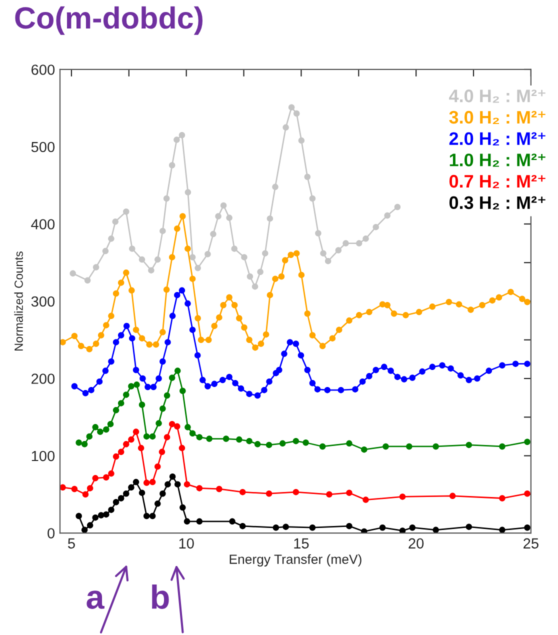 Image resolution: width=558 pixels, height=635 pixels. I want to click on x-tick-label: 5, so click(71, 543).